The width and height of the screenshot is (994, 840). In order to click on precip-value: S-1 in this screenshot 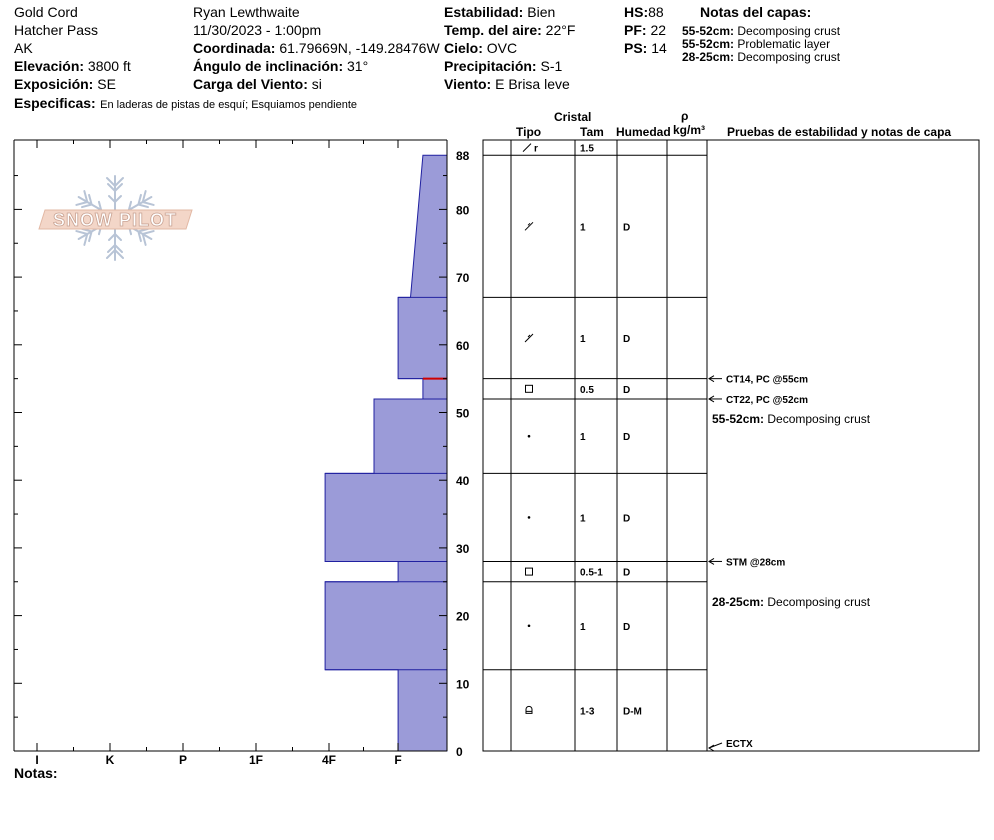, I will do `click(551, 66)`.